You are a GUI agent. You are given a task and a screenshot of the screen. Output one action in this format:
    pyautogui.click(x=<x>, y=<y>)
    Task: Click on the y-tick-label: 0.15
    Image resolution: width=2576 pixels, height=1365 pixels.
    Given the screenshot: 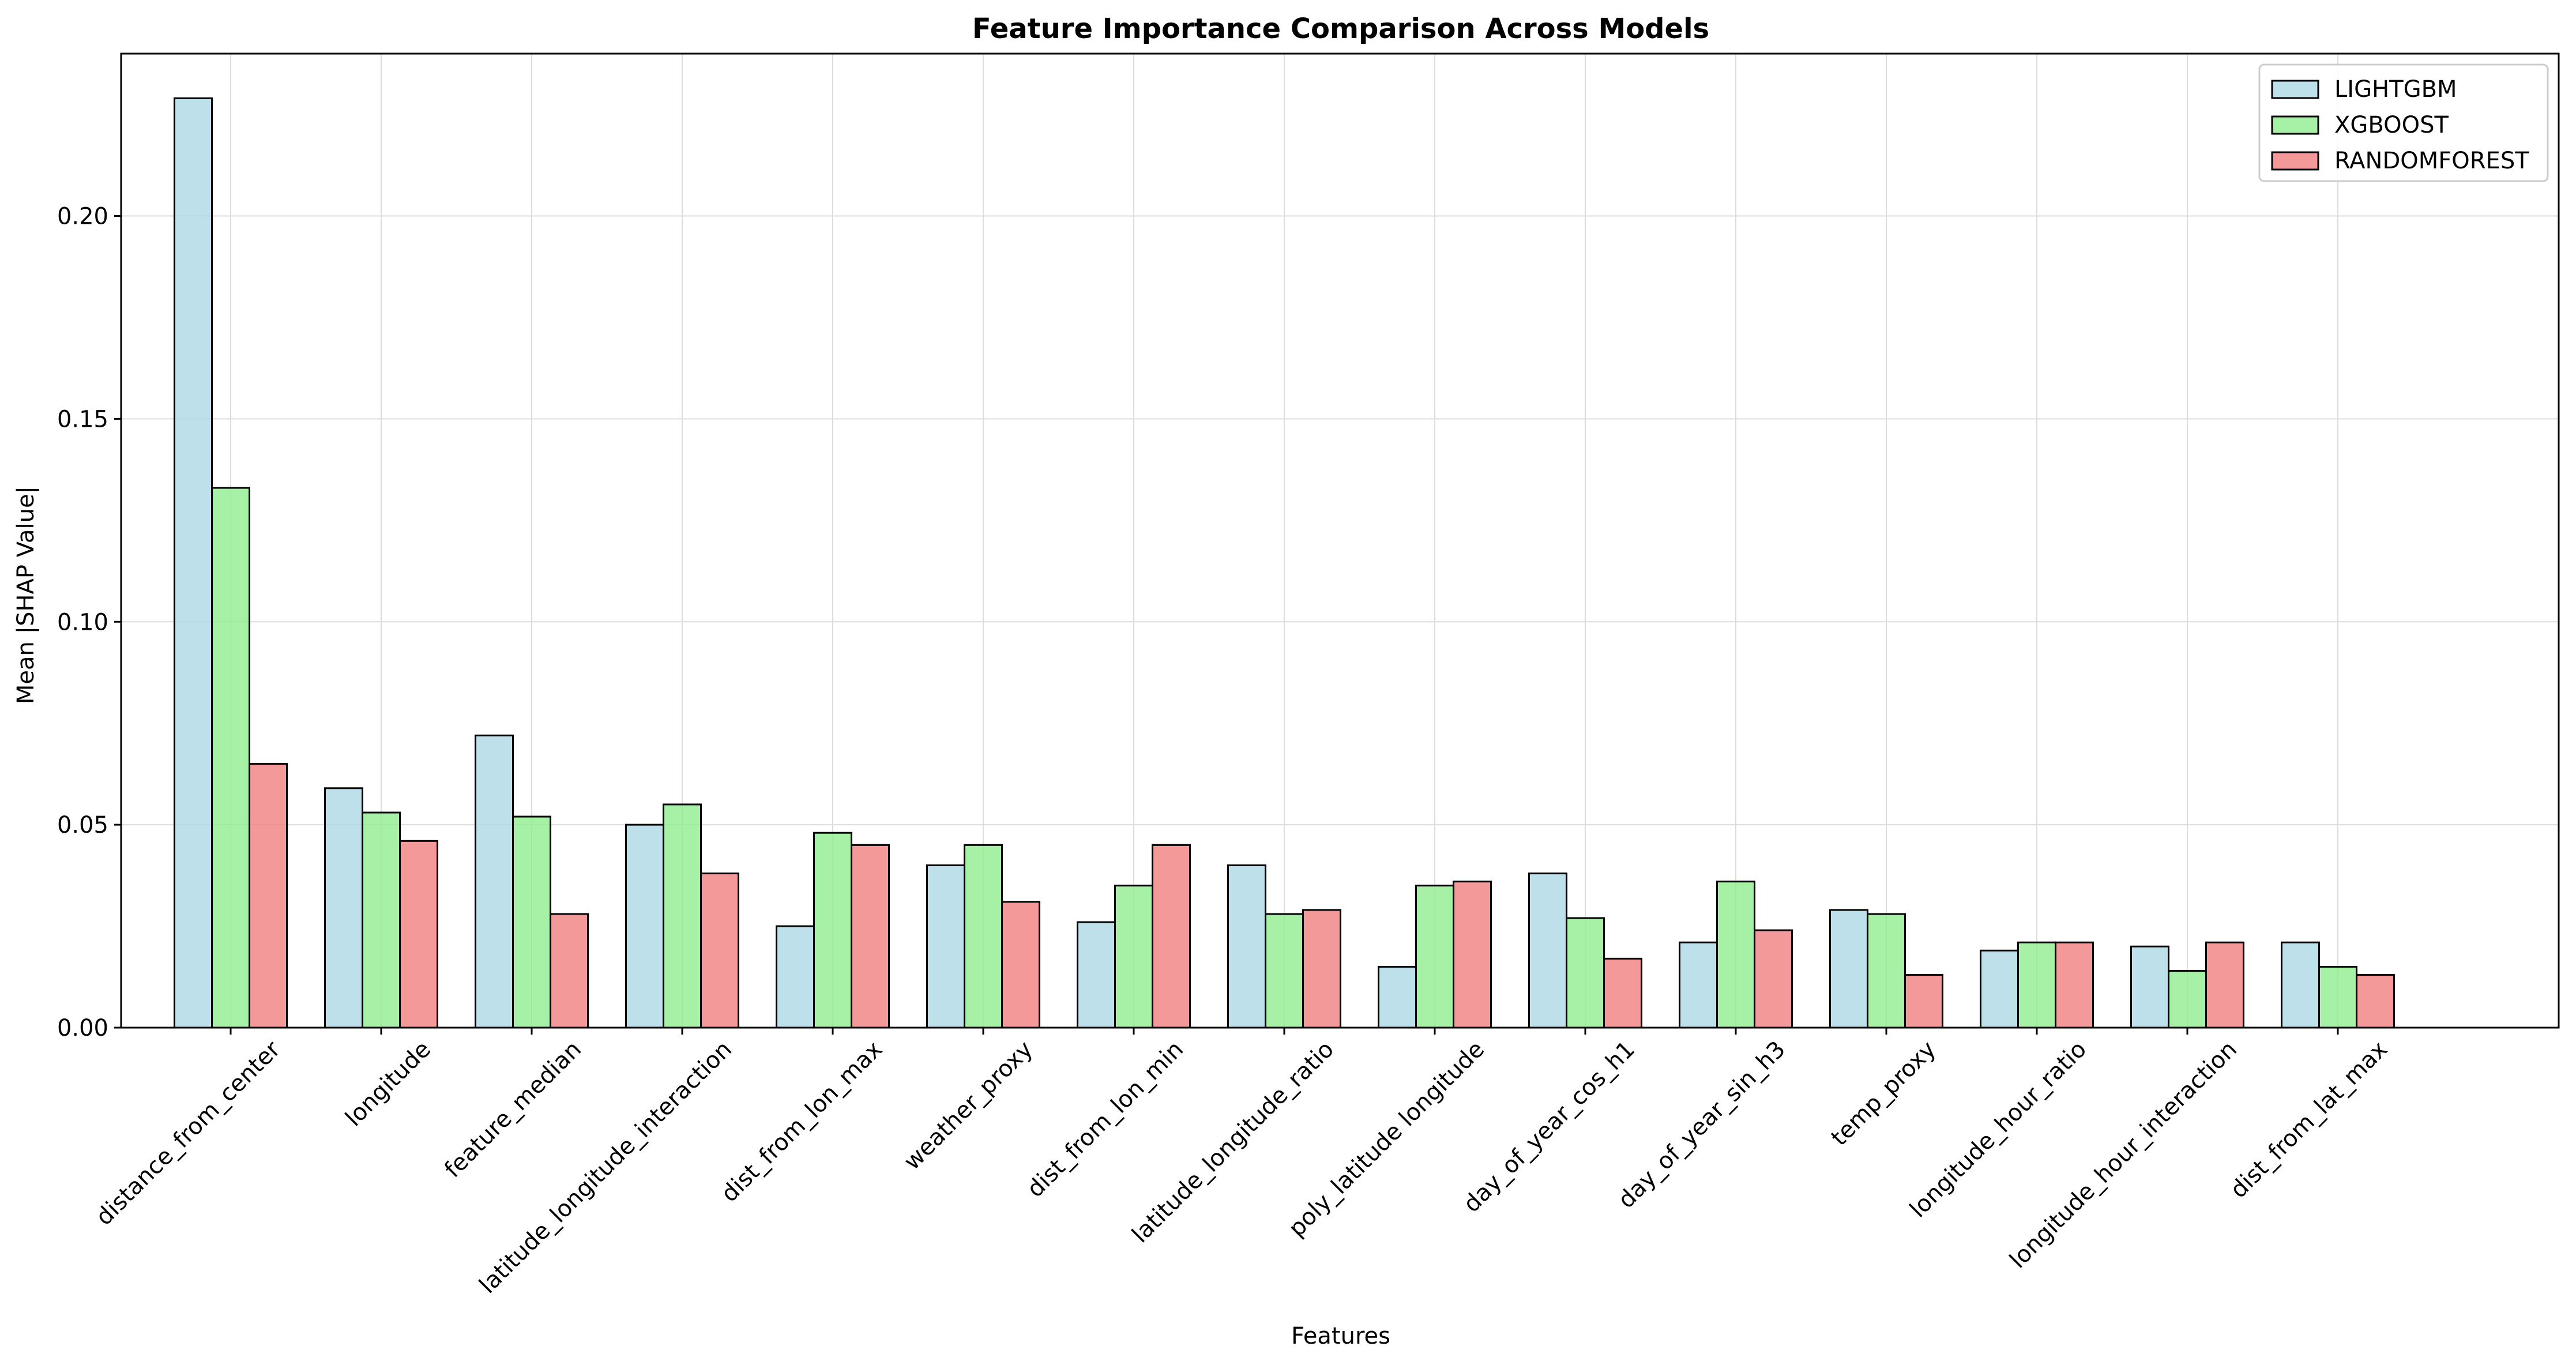 What is the action you would take?
    pyautogui.click(x=82, y=420)
    